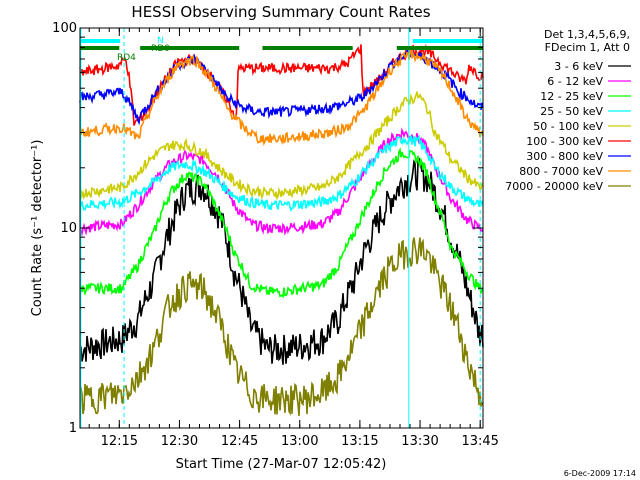 The image size is (640, 480). What do you see at coordinates (571, 96) in the screenshot?
I see `legend-label-2: 12 - 25 keV` at bounding box center [571, 96].